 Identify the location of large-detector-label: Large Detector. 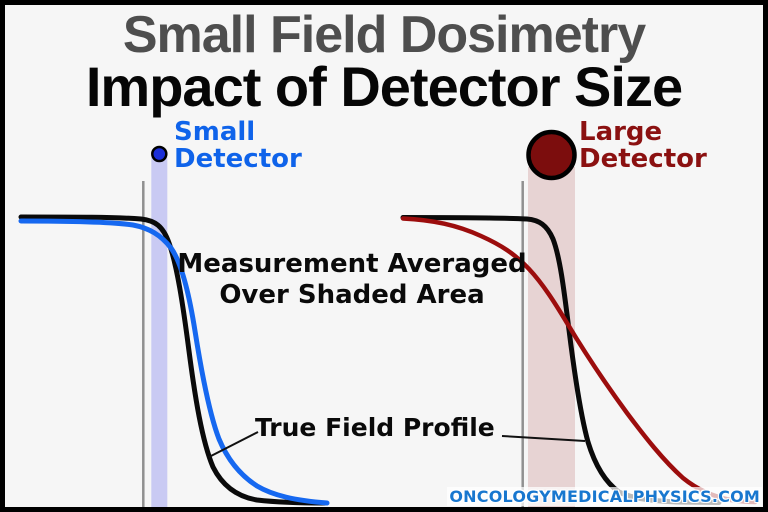
(643, 145).